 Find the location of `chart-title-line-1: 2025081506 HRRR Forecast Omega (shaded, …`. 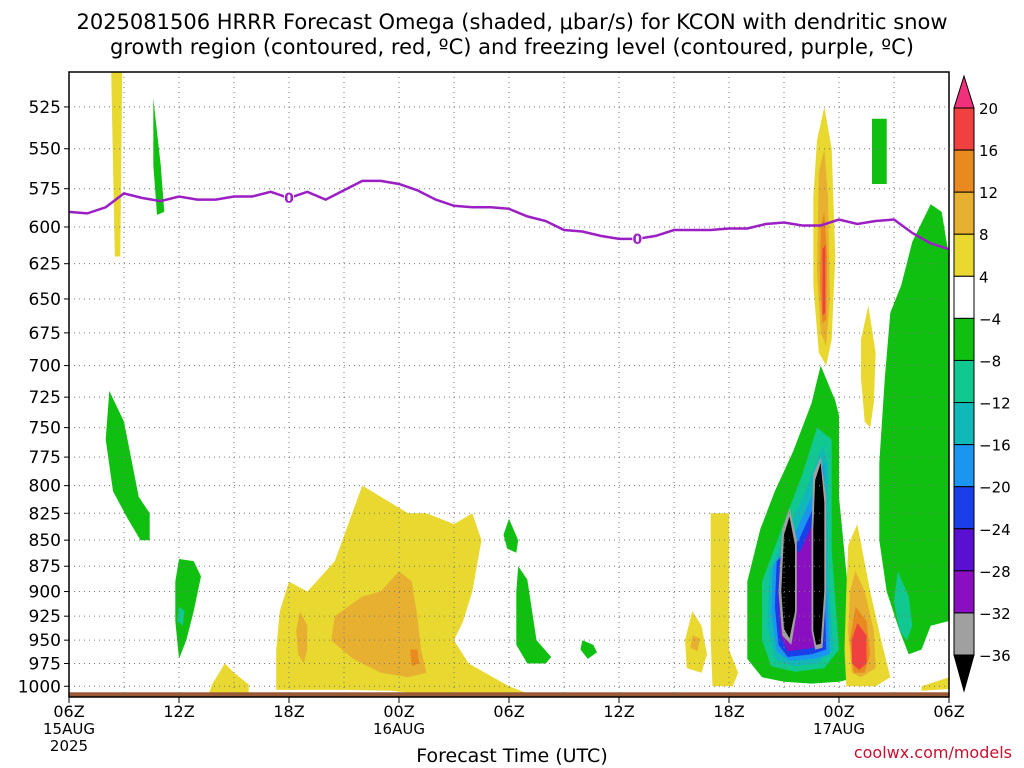

chart-title-line-1: 2025081506 HRRR Forecast Omega (shaded, … is located at coordinates (512, 22).